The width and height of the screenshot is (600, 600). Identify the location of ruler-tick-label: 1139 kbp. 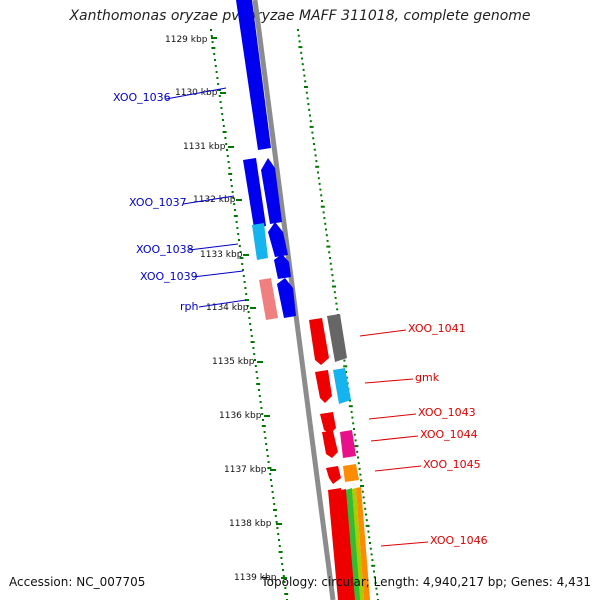
(255, 578).